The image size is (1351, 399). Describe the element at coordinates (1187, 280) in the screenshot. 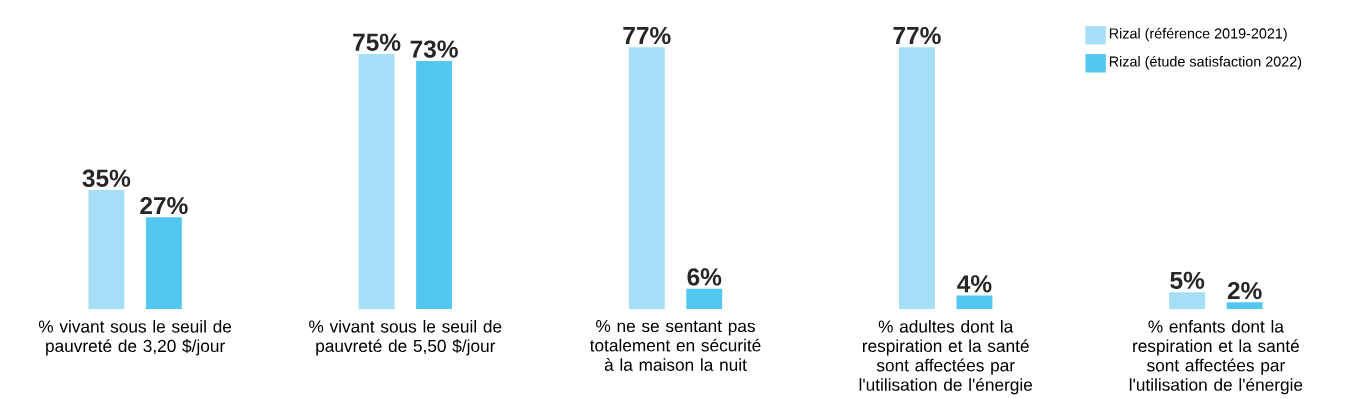

I see `data-label: 5%` at that location.